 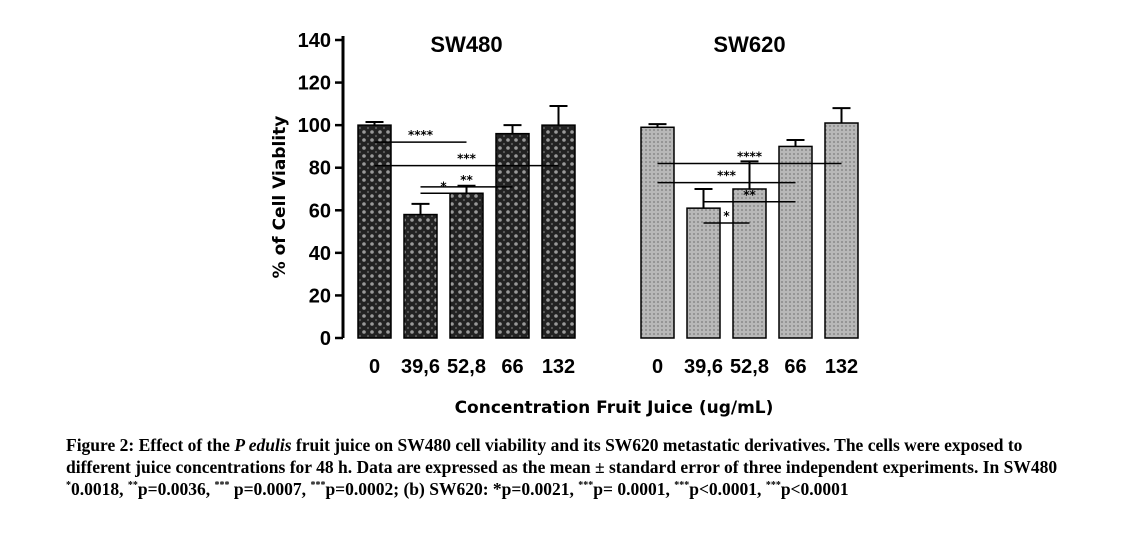 What do you see at coordinates (614, 408) in the screenshot?
I see `x-axis-title: Concentration Fruit Juice (ug/mL)` at bounding box center [614, 408].